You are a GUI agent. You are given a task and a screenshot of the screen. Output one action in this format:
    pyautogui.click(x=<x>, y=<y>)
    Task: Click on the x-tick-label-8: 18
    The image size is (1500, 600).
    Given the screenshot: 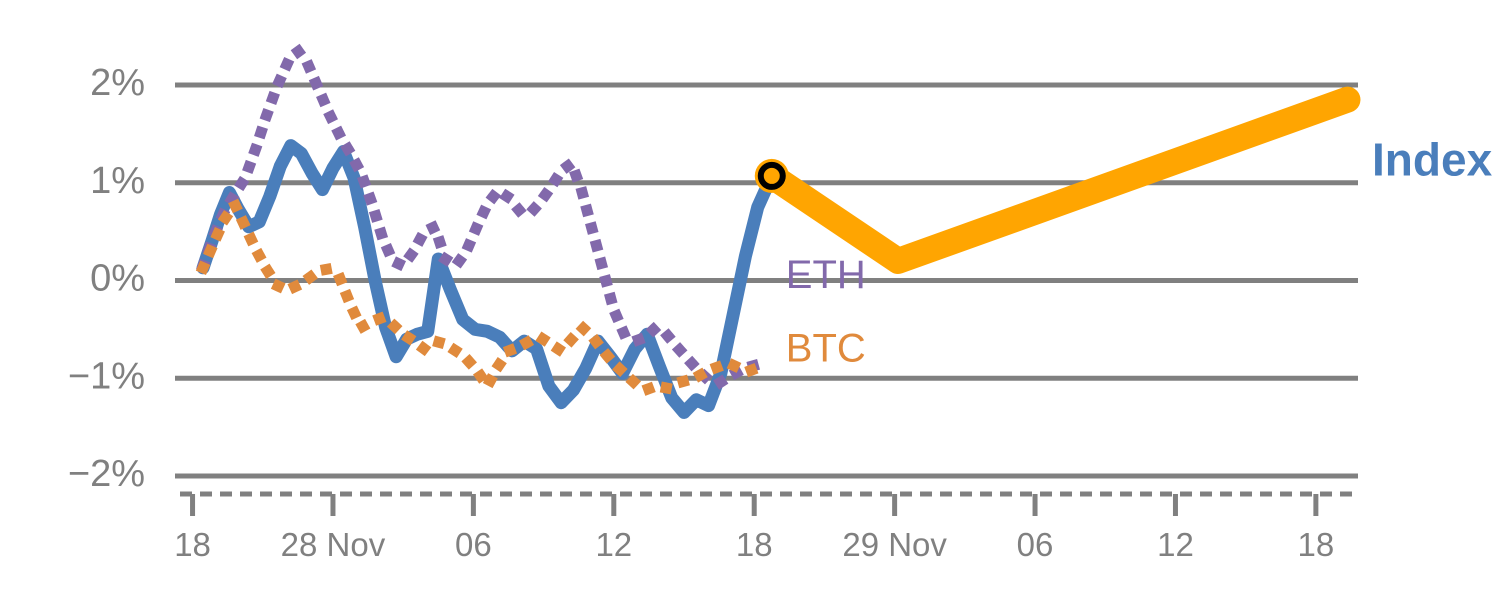 What is the action you would take?
    pyautogui.click(x=1316, y=544)
    